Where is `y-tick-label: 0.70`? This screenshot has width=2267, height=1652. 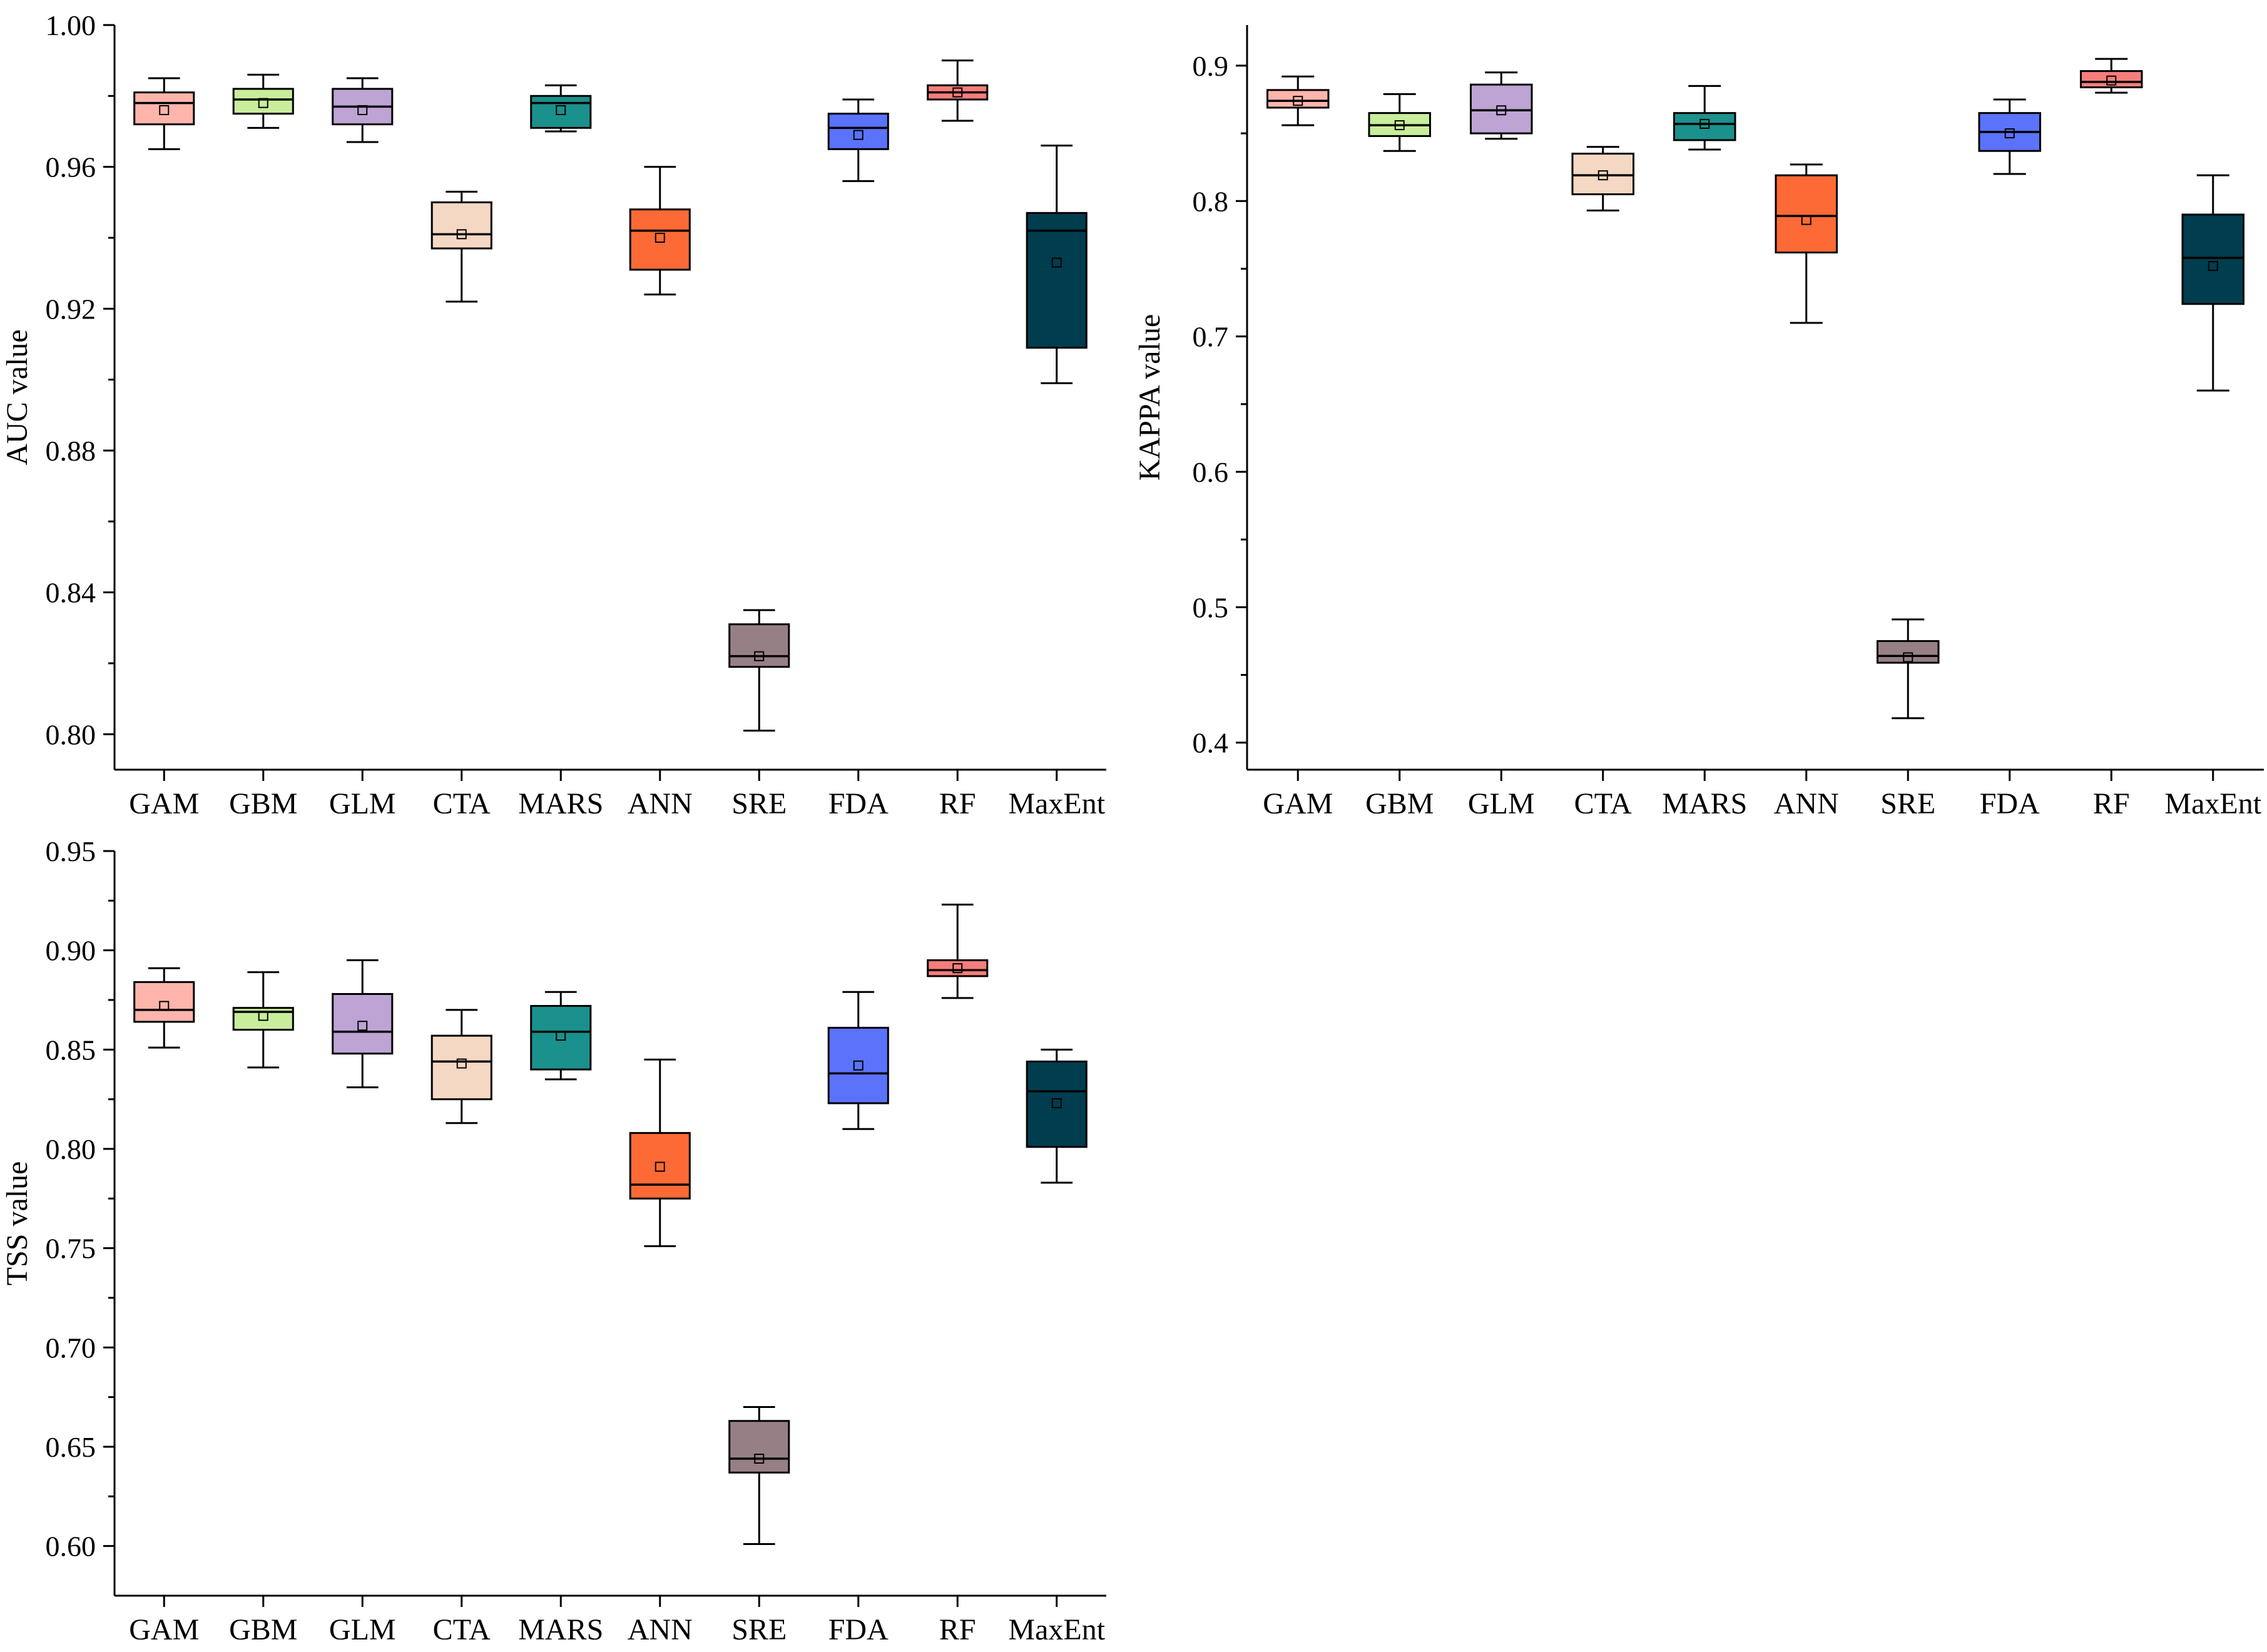
y-tick-label: 0.70 is located at coordinates (71, 1348).